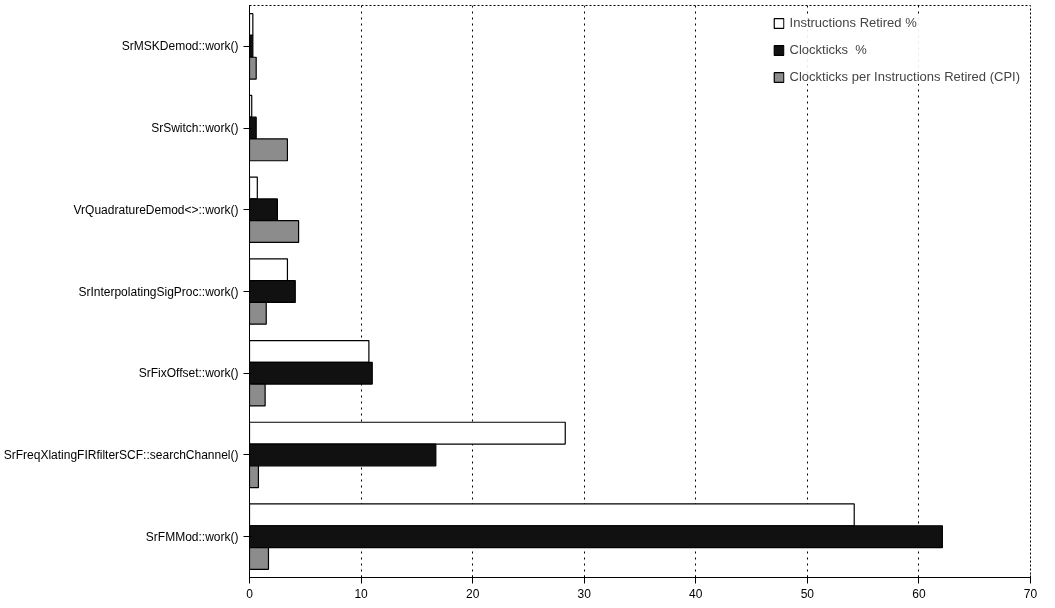  I want to click on x-tick-label: 0, so click(250, 593).